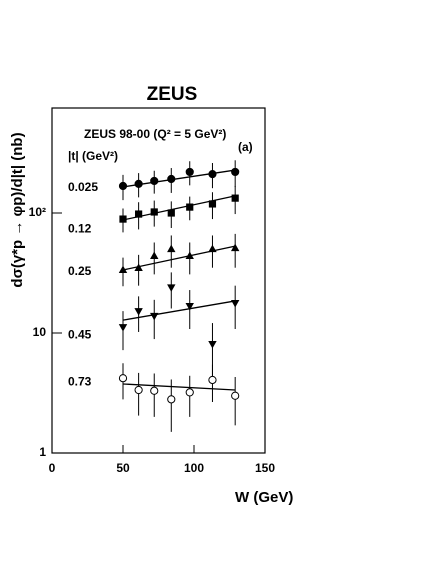 The height and width of the screenshot is (564, 436). Describe the element at coordinates (42, 452) in the screenshot. I see `y-tick-label: 1` at that location.